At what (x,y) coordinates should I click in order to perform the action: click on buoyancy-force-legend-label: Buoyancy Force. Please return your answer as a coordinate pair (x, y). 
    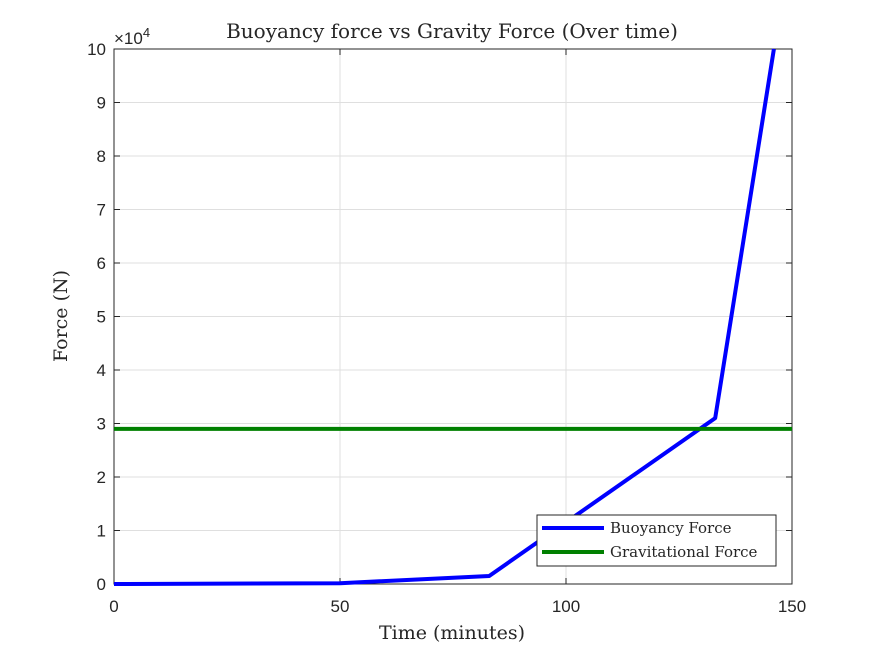
    Looking at the image, I should click on (671, 528).